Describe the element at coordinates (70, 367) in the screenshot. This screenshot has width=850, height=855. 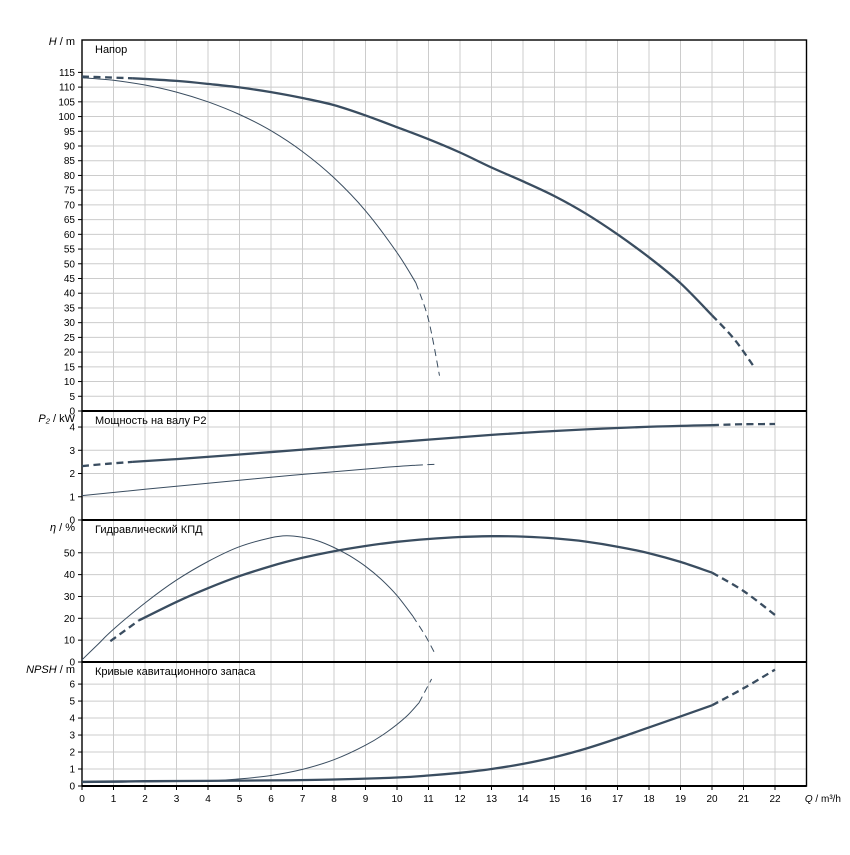
I see `y-tick-label: 15` at that location.